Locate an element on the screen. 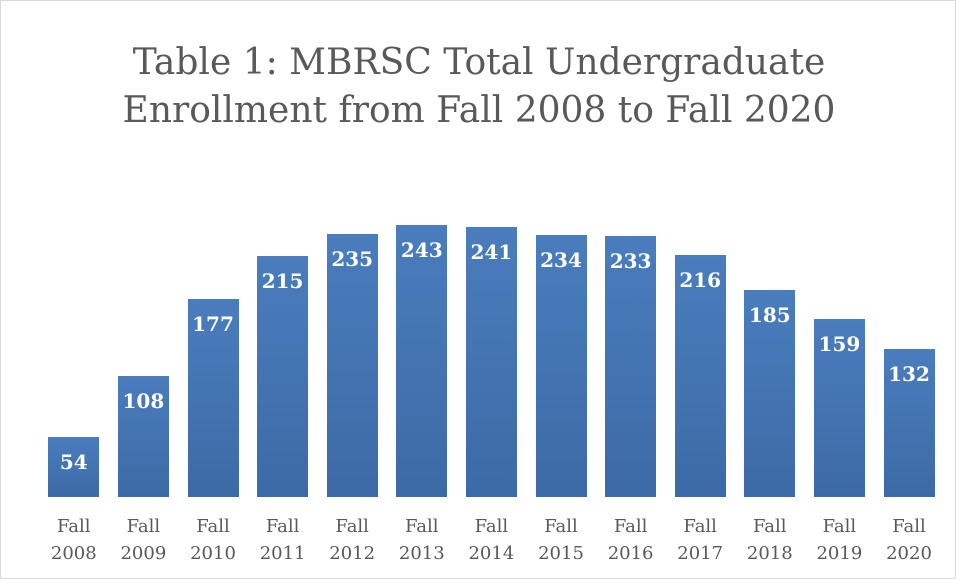  data-label: 243 is located at coordinates (421, 250).